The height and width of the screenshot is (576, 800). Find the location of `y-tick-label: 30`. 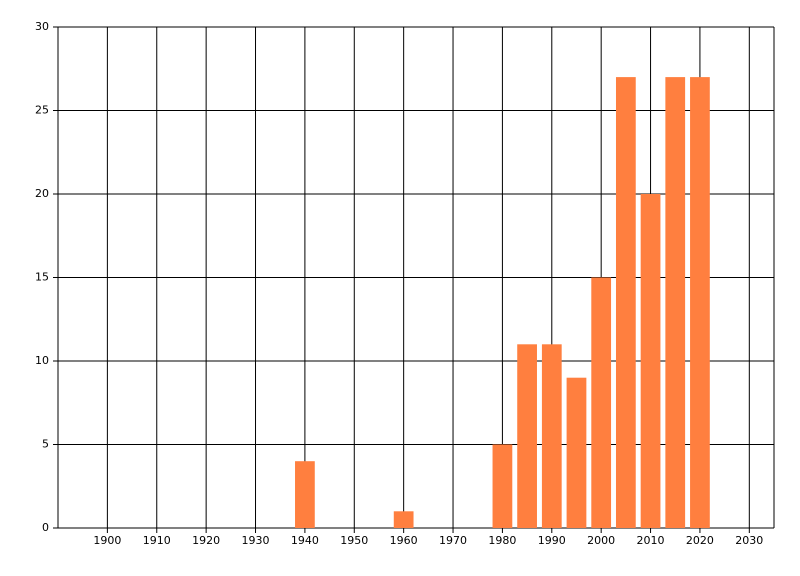

y-tick-label: 30 is located at coordinates (42, 26).